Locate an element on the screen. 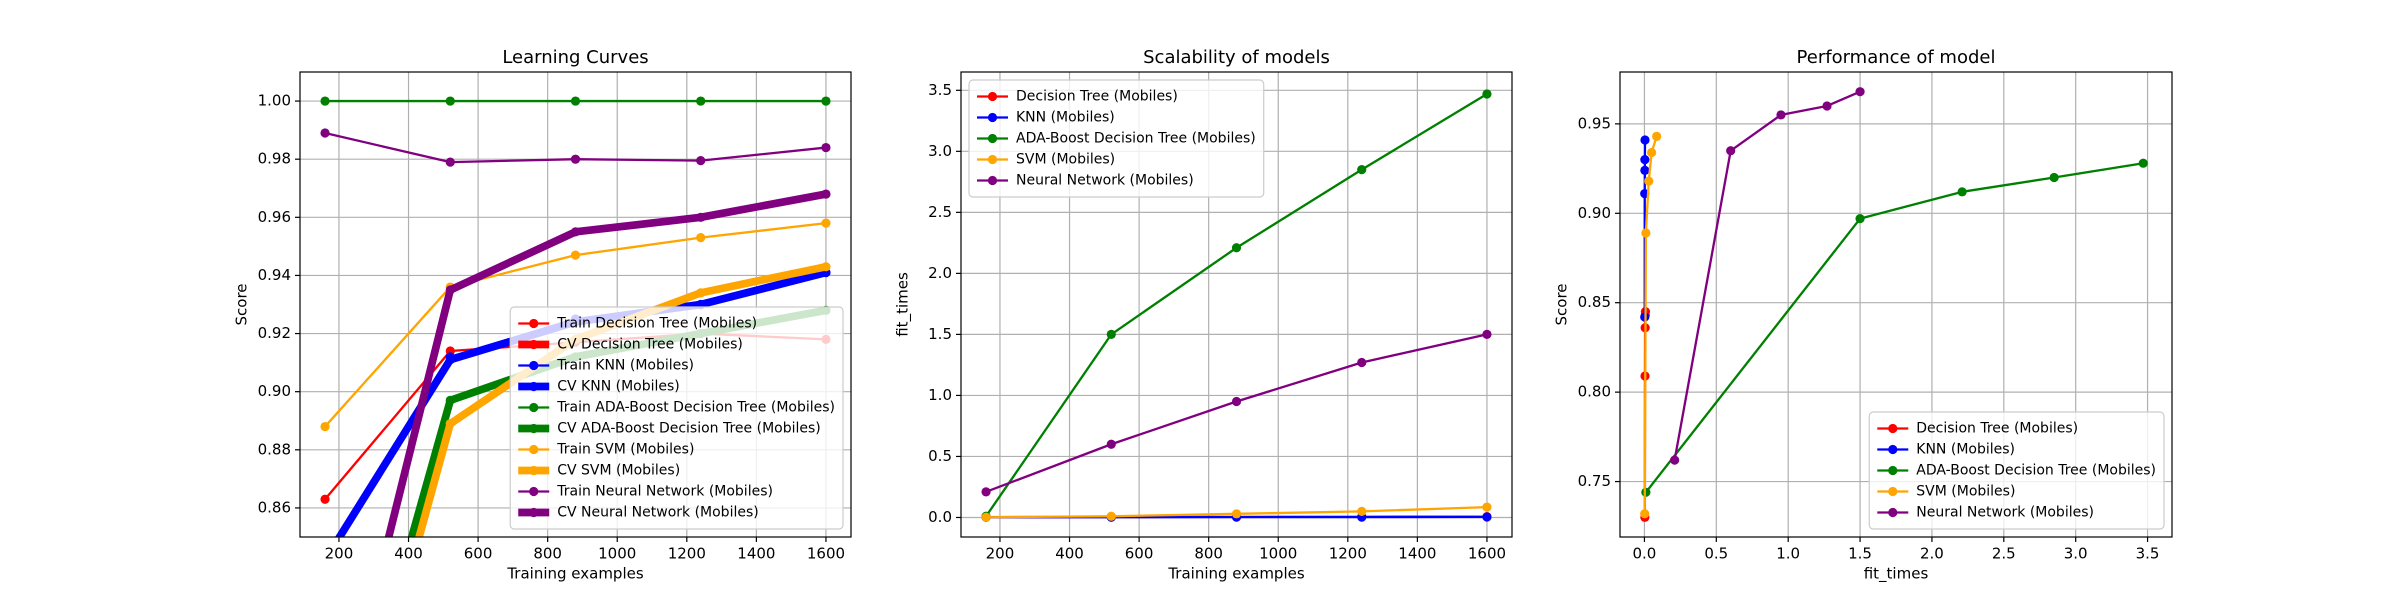 This screenshot has height=600, width=2400. x-tick-label: 0.5 is located at coordinates (1716, 554).